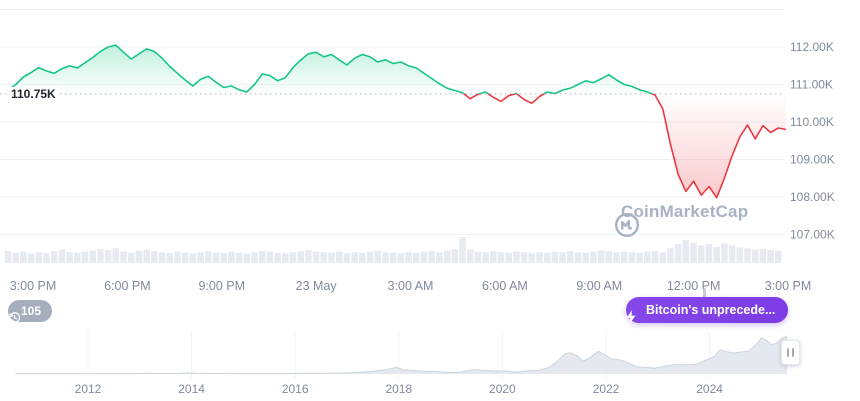 Image resolution: width=860 pixels, height=401 pixels. I want to click on y-axis-label: 111.00K, so click(811, 85).